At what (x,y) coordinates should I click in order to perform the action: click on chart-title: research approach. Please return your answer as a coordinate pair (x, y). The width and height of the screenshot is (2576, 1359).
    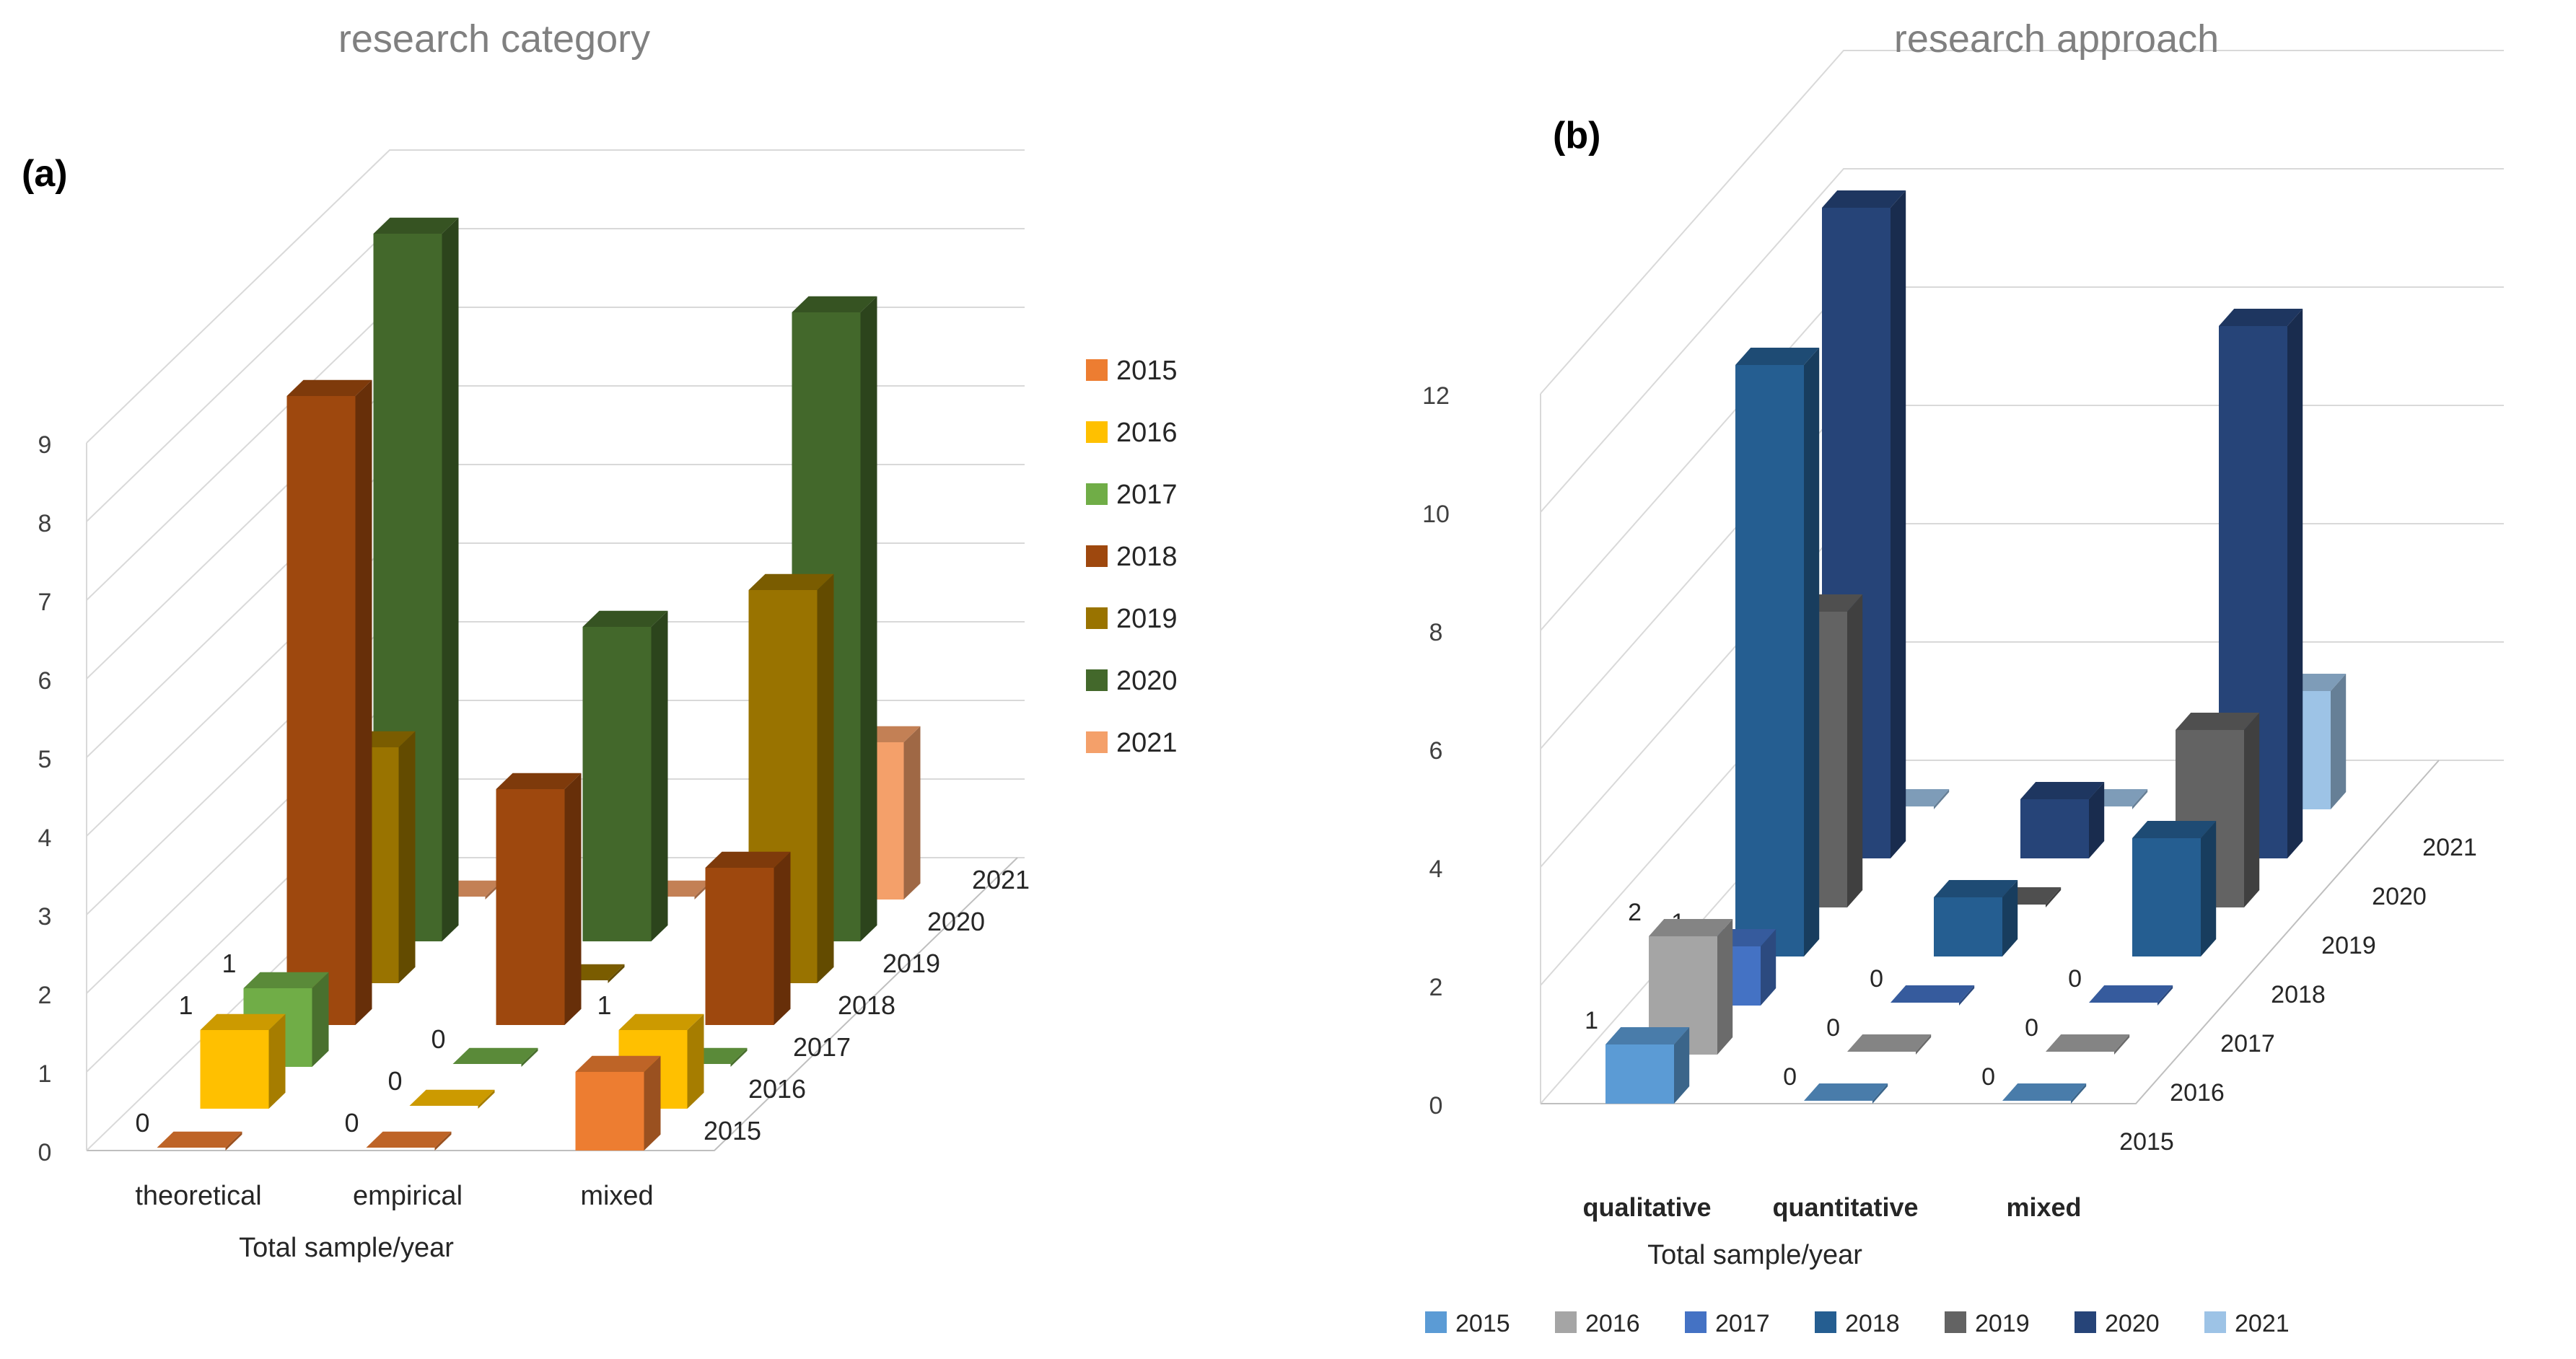
    Looking at the image, I should click on (2056, 39).